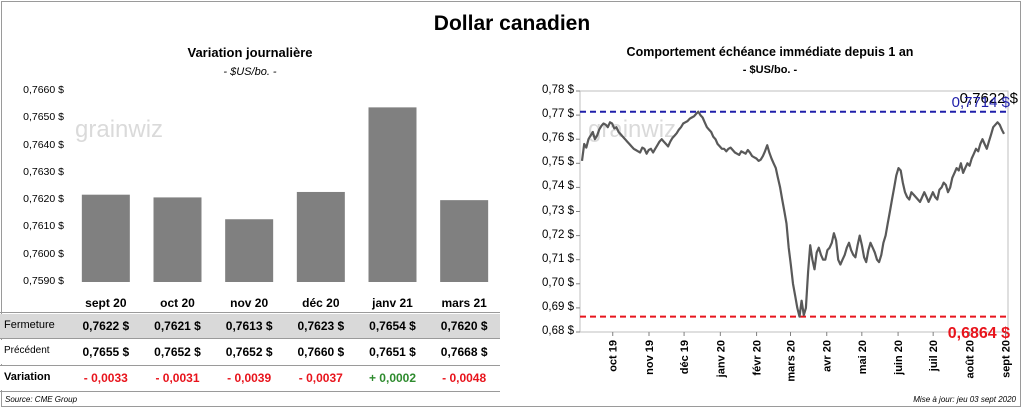 The height and width of the screenshot is (410, 1024). I want to click on x-tick-label: juin 20, so click(899, 358).